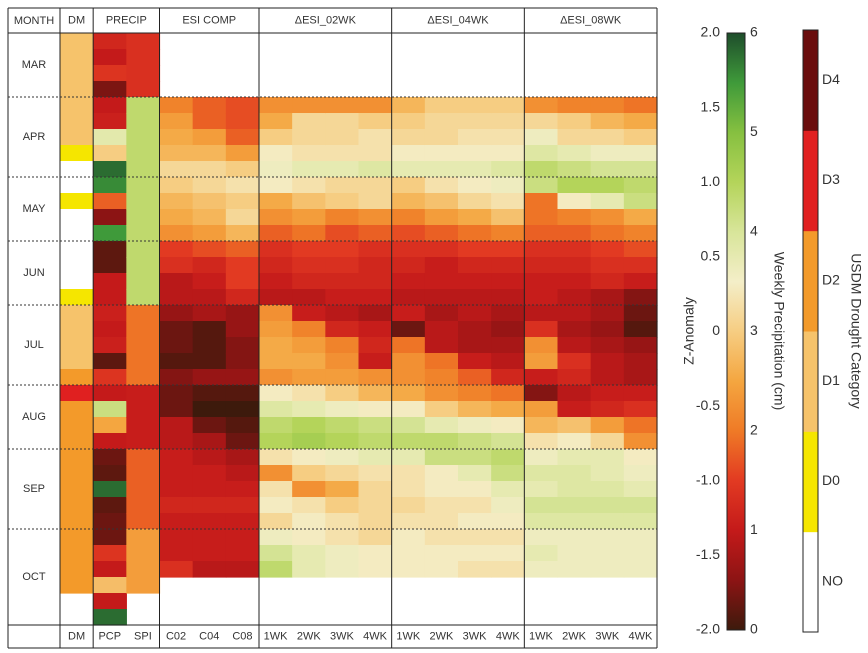  Describe the element at coordinates (856, 331) in the screenshot. I see `category-axis-label: USDM Drought Category` at that location.